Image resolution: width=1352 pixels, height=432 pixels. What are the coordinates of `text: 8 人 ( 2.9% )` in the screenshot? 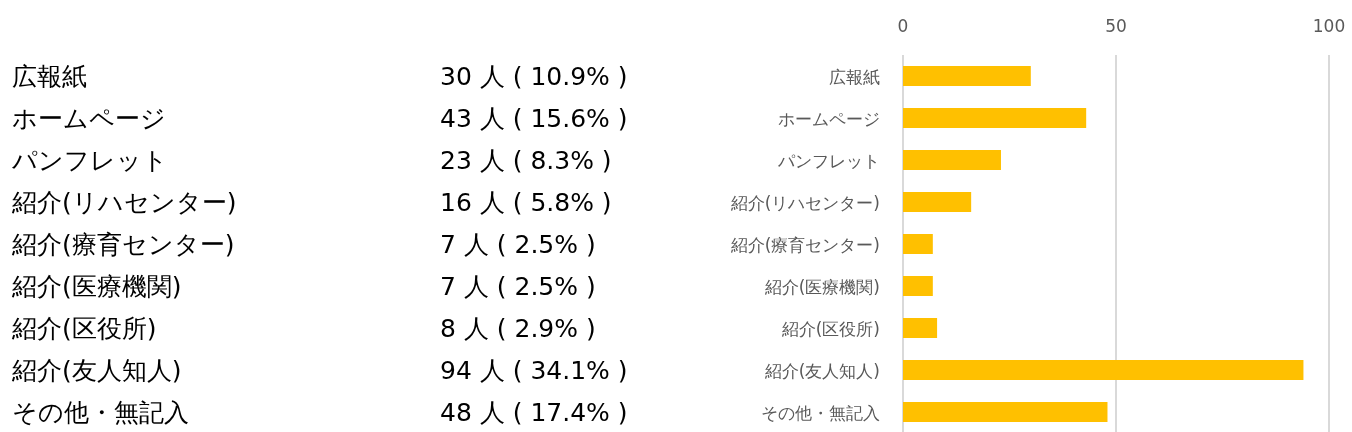 It's located at (518, 328).